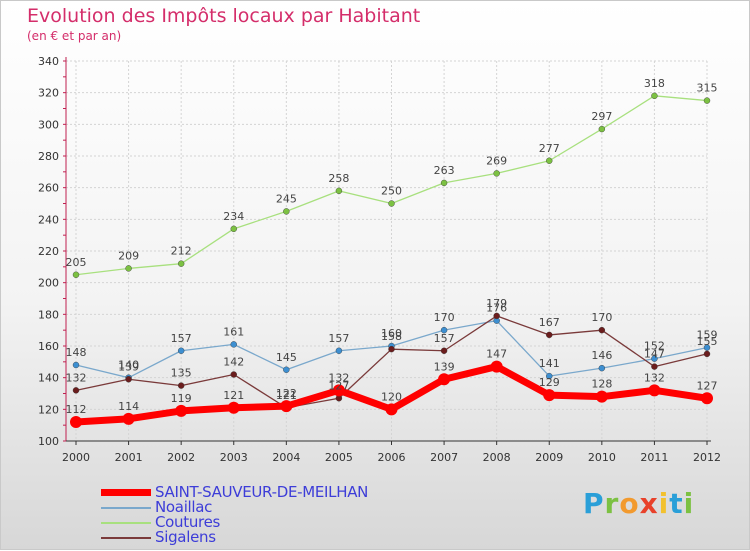 This screenshot has width=750, height=551. What do you see at coordinates (48, 378) in the screenshot?
I see `y-tick-label: 140` at bounding box center [48, 378].